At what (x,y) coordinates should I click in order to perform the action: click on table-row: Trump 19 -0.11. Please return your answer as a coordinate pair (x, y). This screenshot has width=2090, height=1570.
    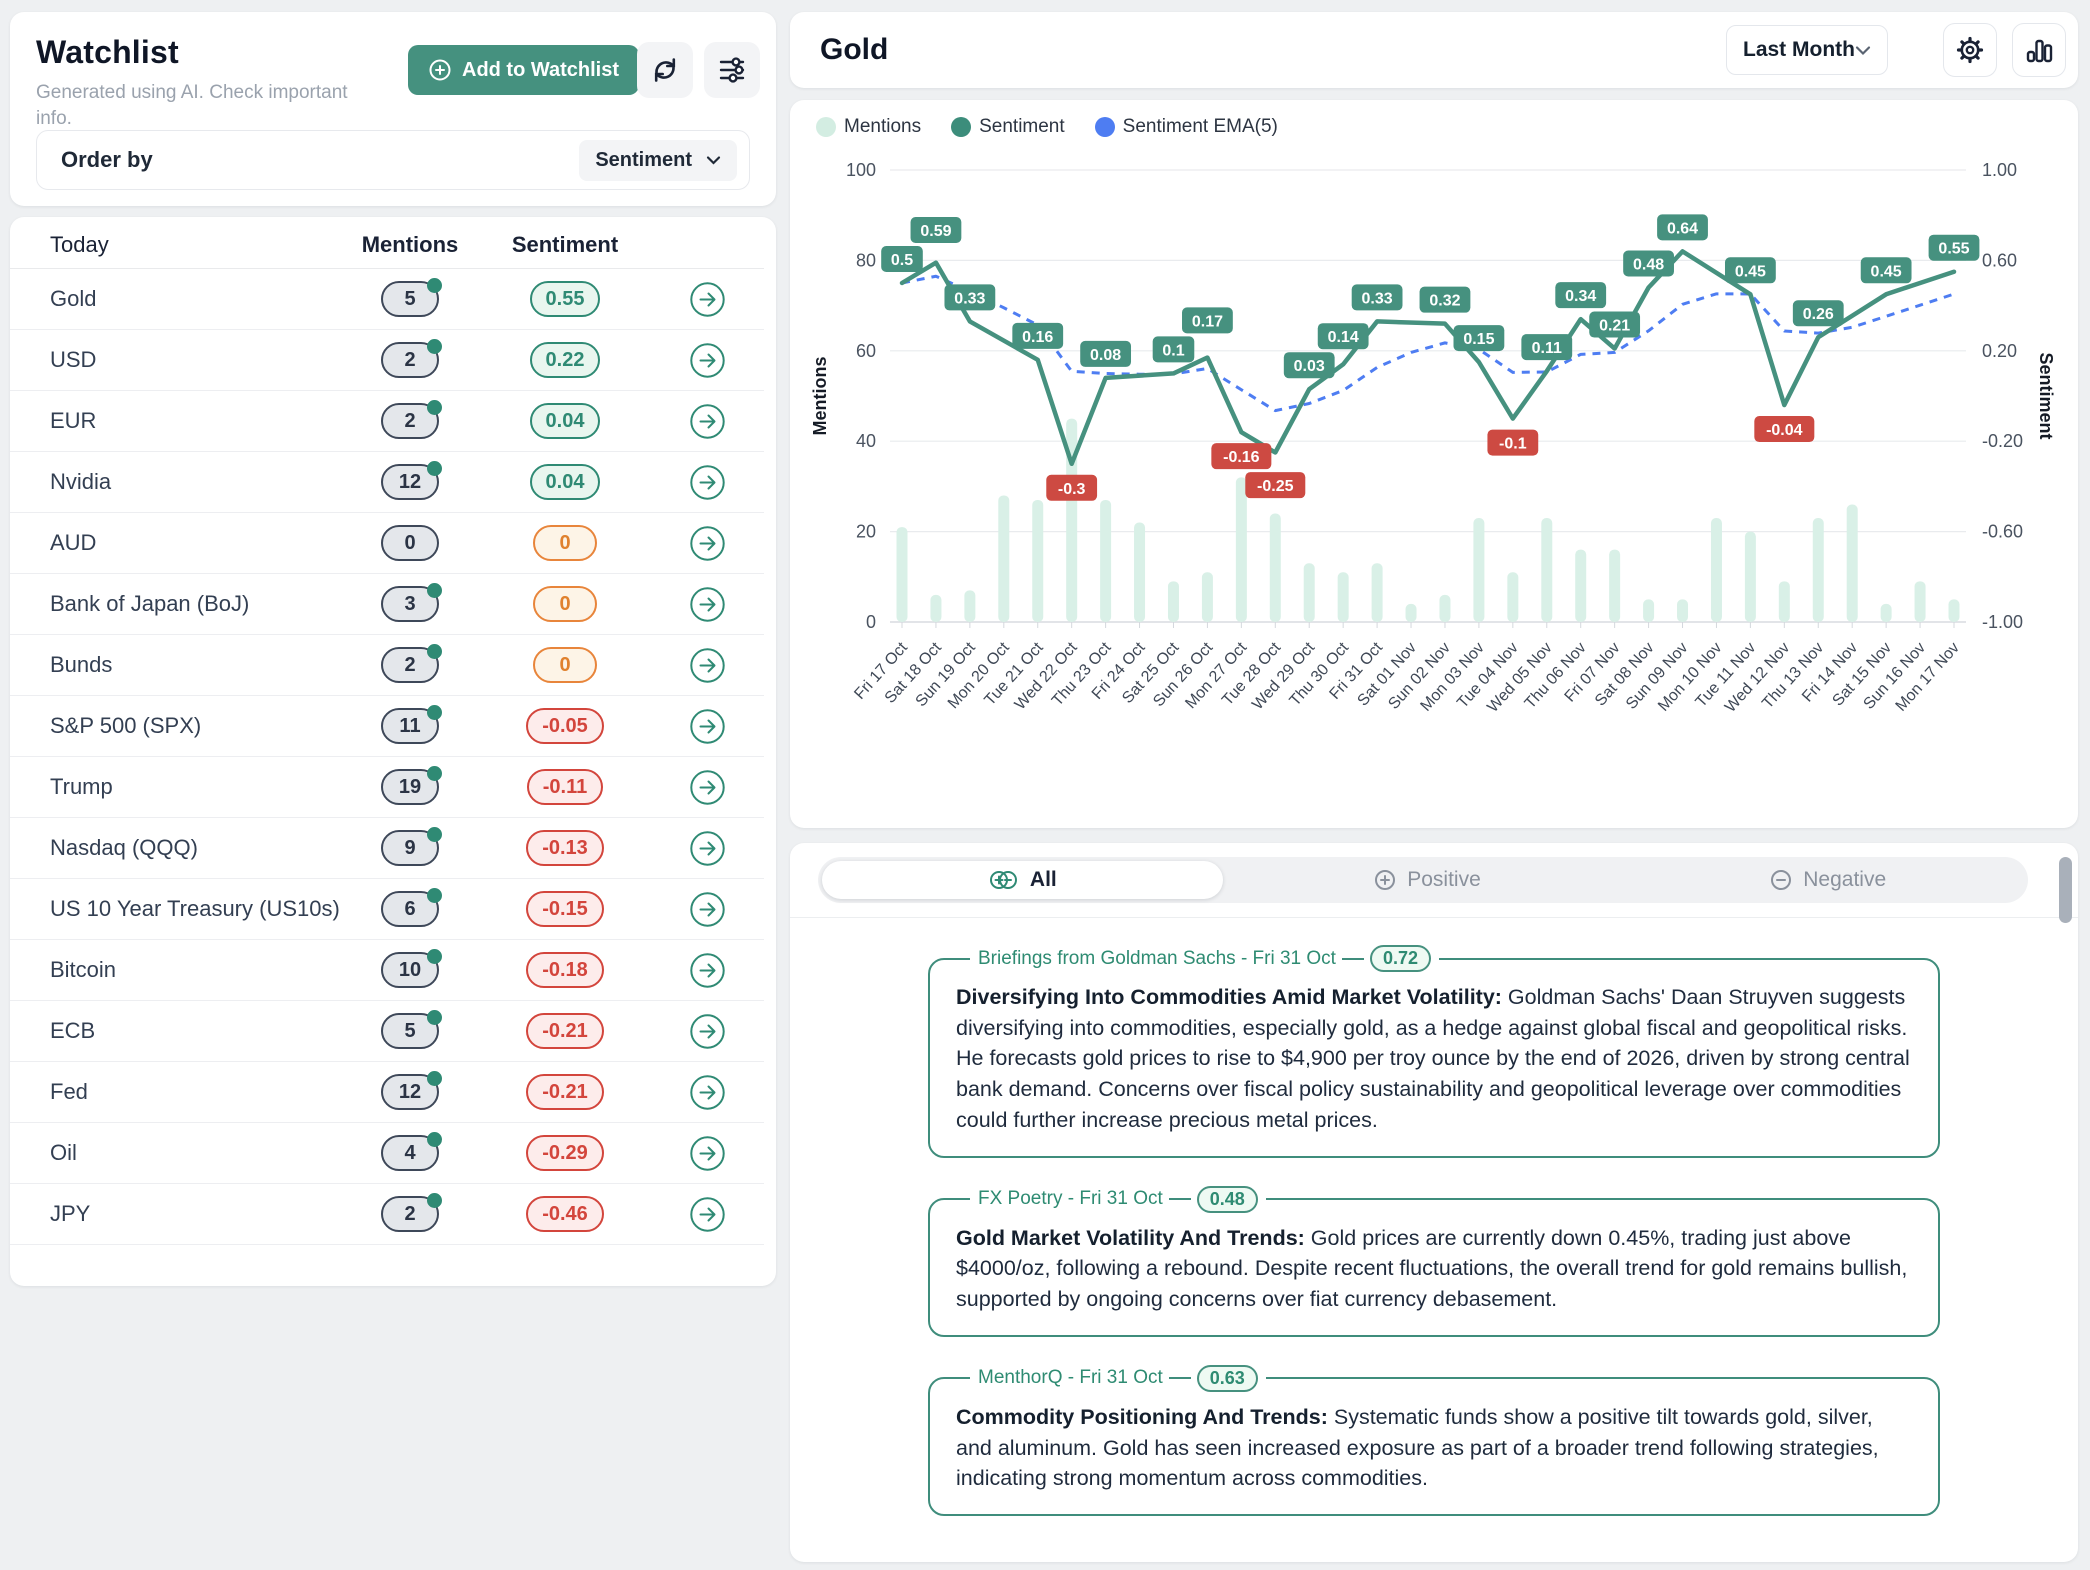
    Looking at the image, I should click on (387, 787).